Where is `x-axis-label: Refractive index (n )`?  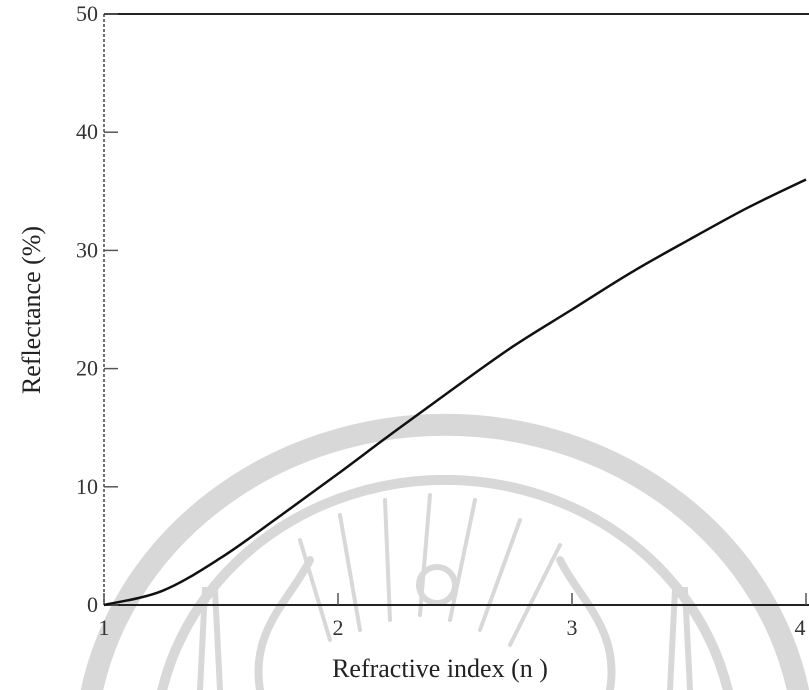 x-axis-label: Refractive index (n ) is located at coordinates (440, 668).